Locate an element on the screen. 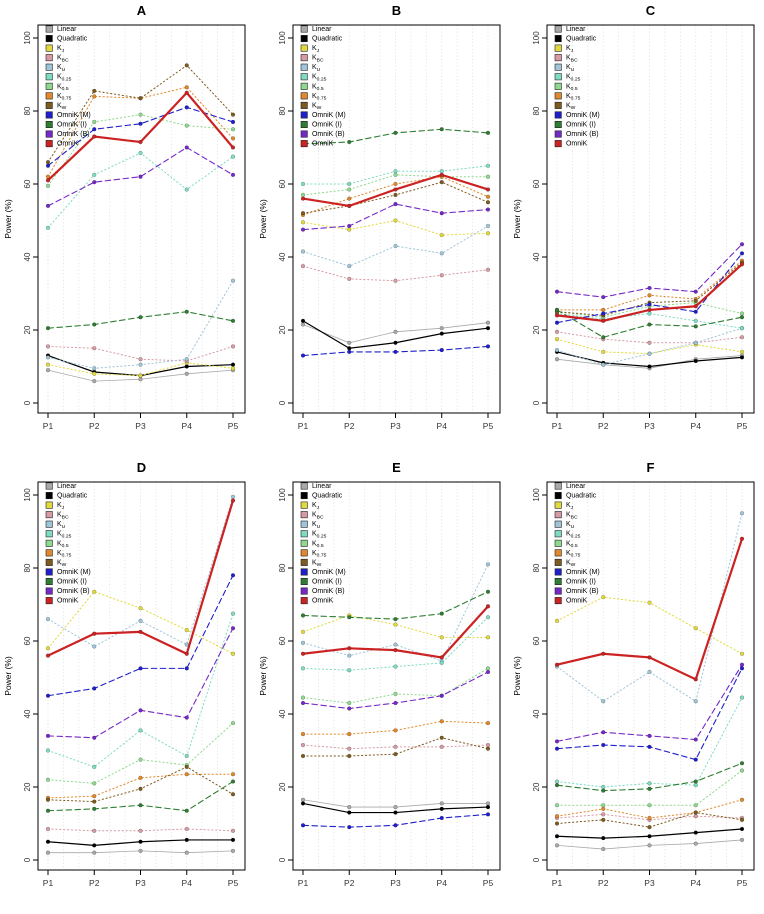  legend-label: KJ is located at coordinates (61, 506).